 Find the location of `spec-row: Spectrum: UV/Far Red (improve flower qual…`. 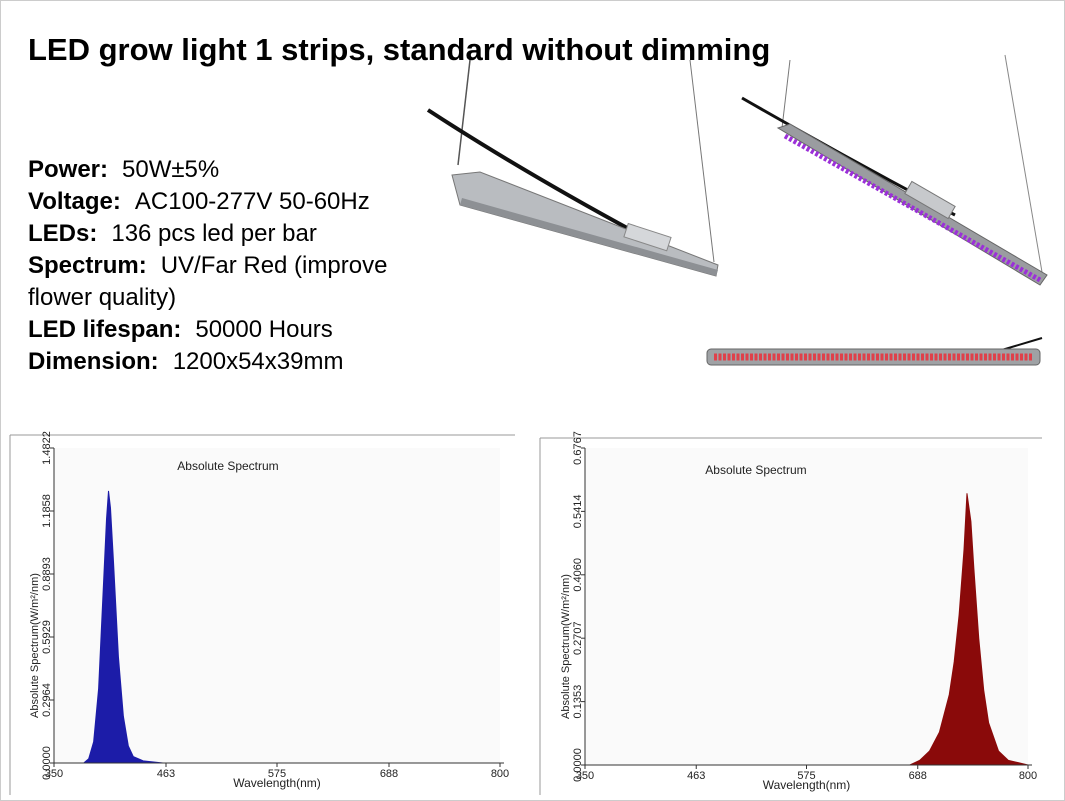

spec-row: Spectrum: UV/Far Red (improve flower qual… is located at coordinates (238, 282).